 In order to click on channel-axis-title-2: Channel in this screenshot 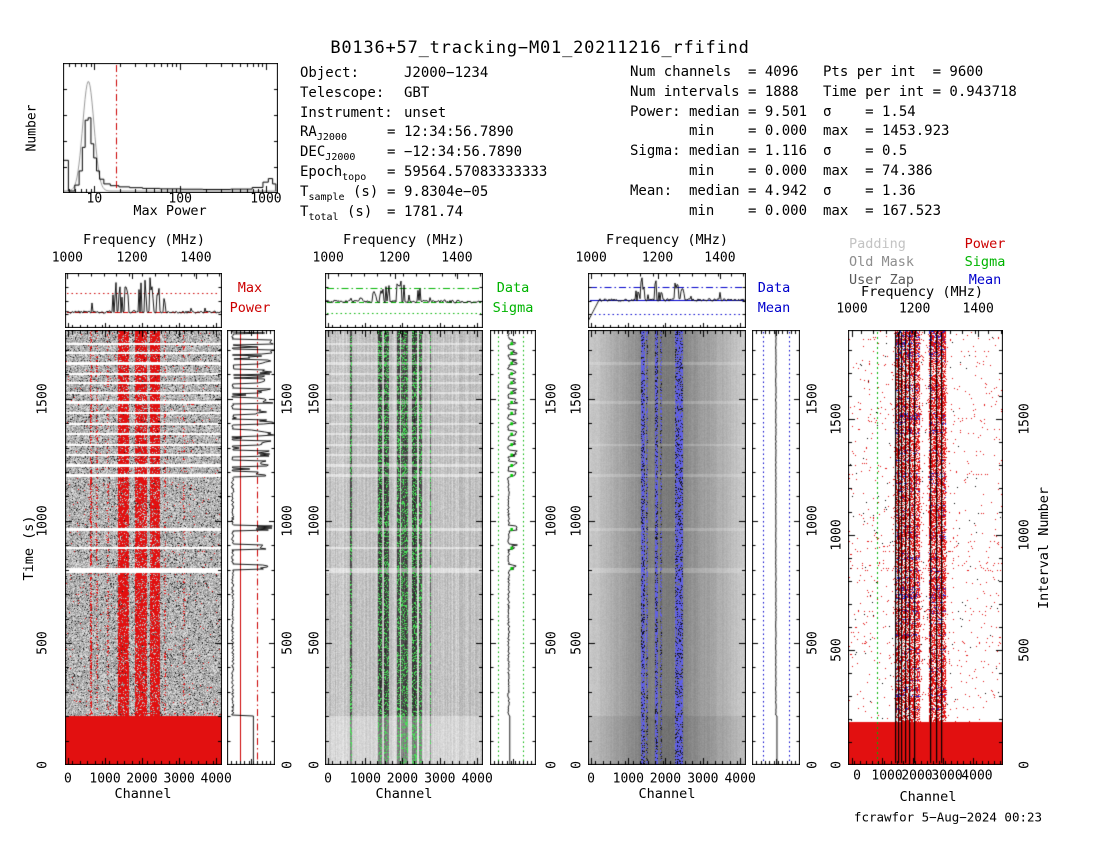, I will do `click(404, 794)`.